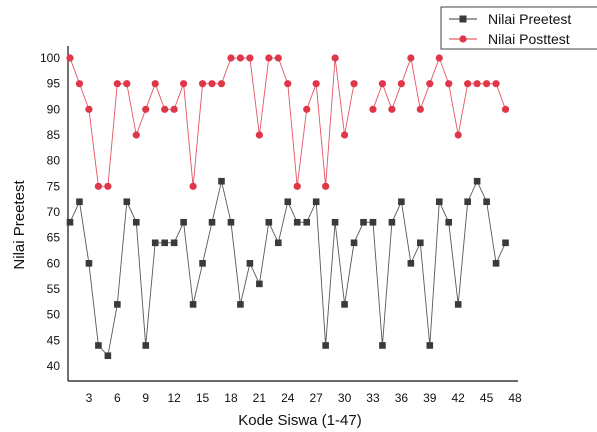 This screenshot has height=432, width=597. What do you see at coordinates (463, 39) in the screenshot?
I see `legend-marker-posttest` at bounding box center [463, 39].